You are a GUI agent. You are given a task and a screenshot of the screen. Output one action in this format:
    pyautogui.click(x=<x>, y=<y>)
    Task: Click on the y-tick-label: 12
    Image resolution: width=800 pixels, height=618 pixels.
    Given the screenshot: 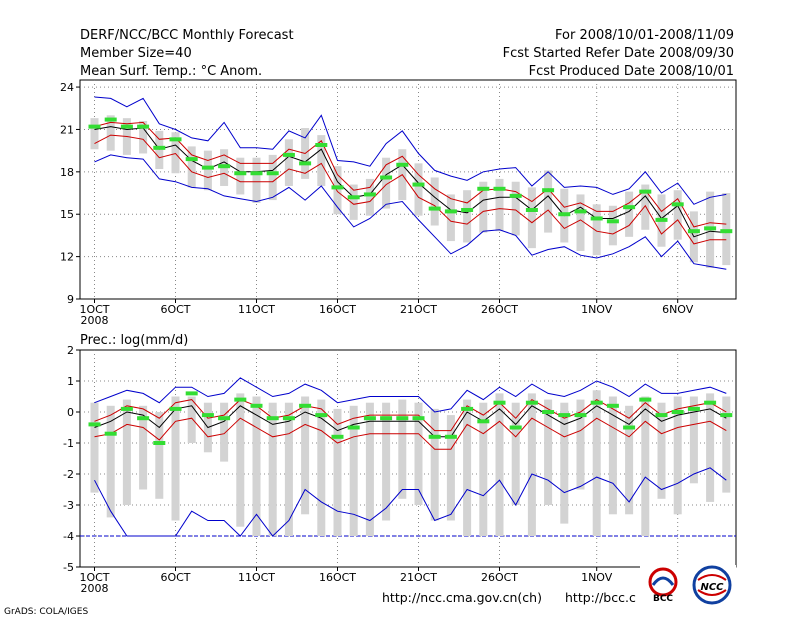 What is the action you would take?
    pyautogui.click(x=67, y=257)
    